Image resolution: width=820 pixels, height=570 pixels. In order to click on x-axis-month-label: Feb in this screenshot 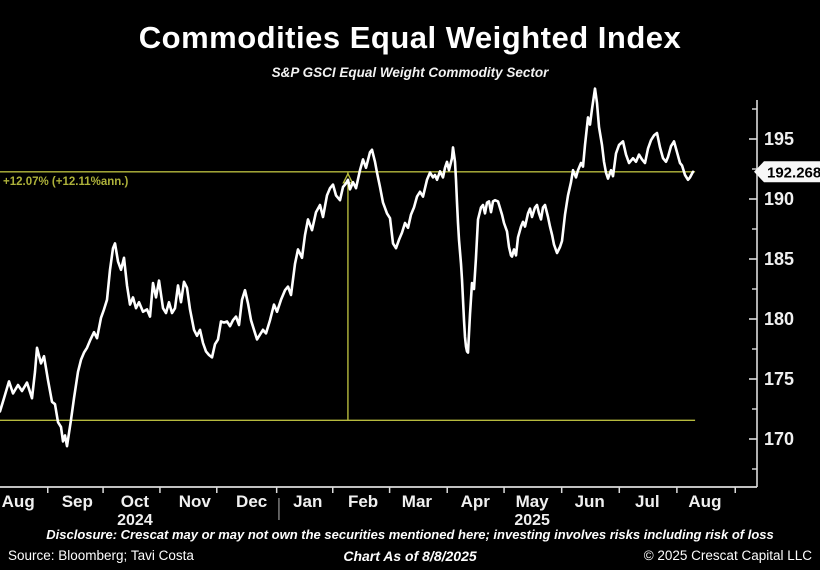, I will do `click(363, 501)`.